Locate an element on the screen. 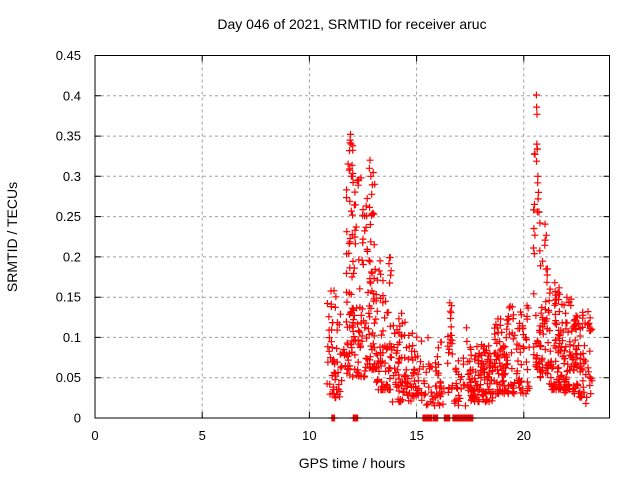  x-tick-label: 15 is located at coordinates (416, 435).